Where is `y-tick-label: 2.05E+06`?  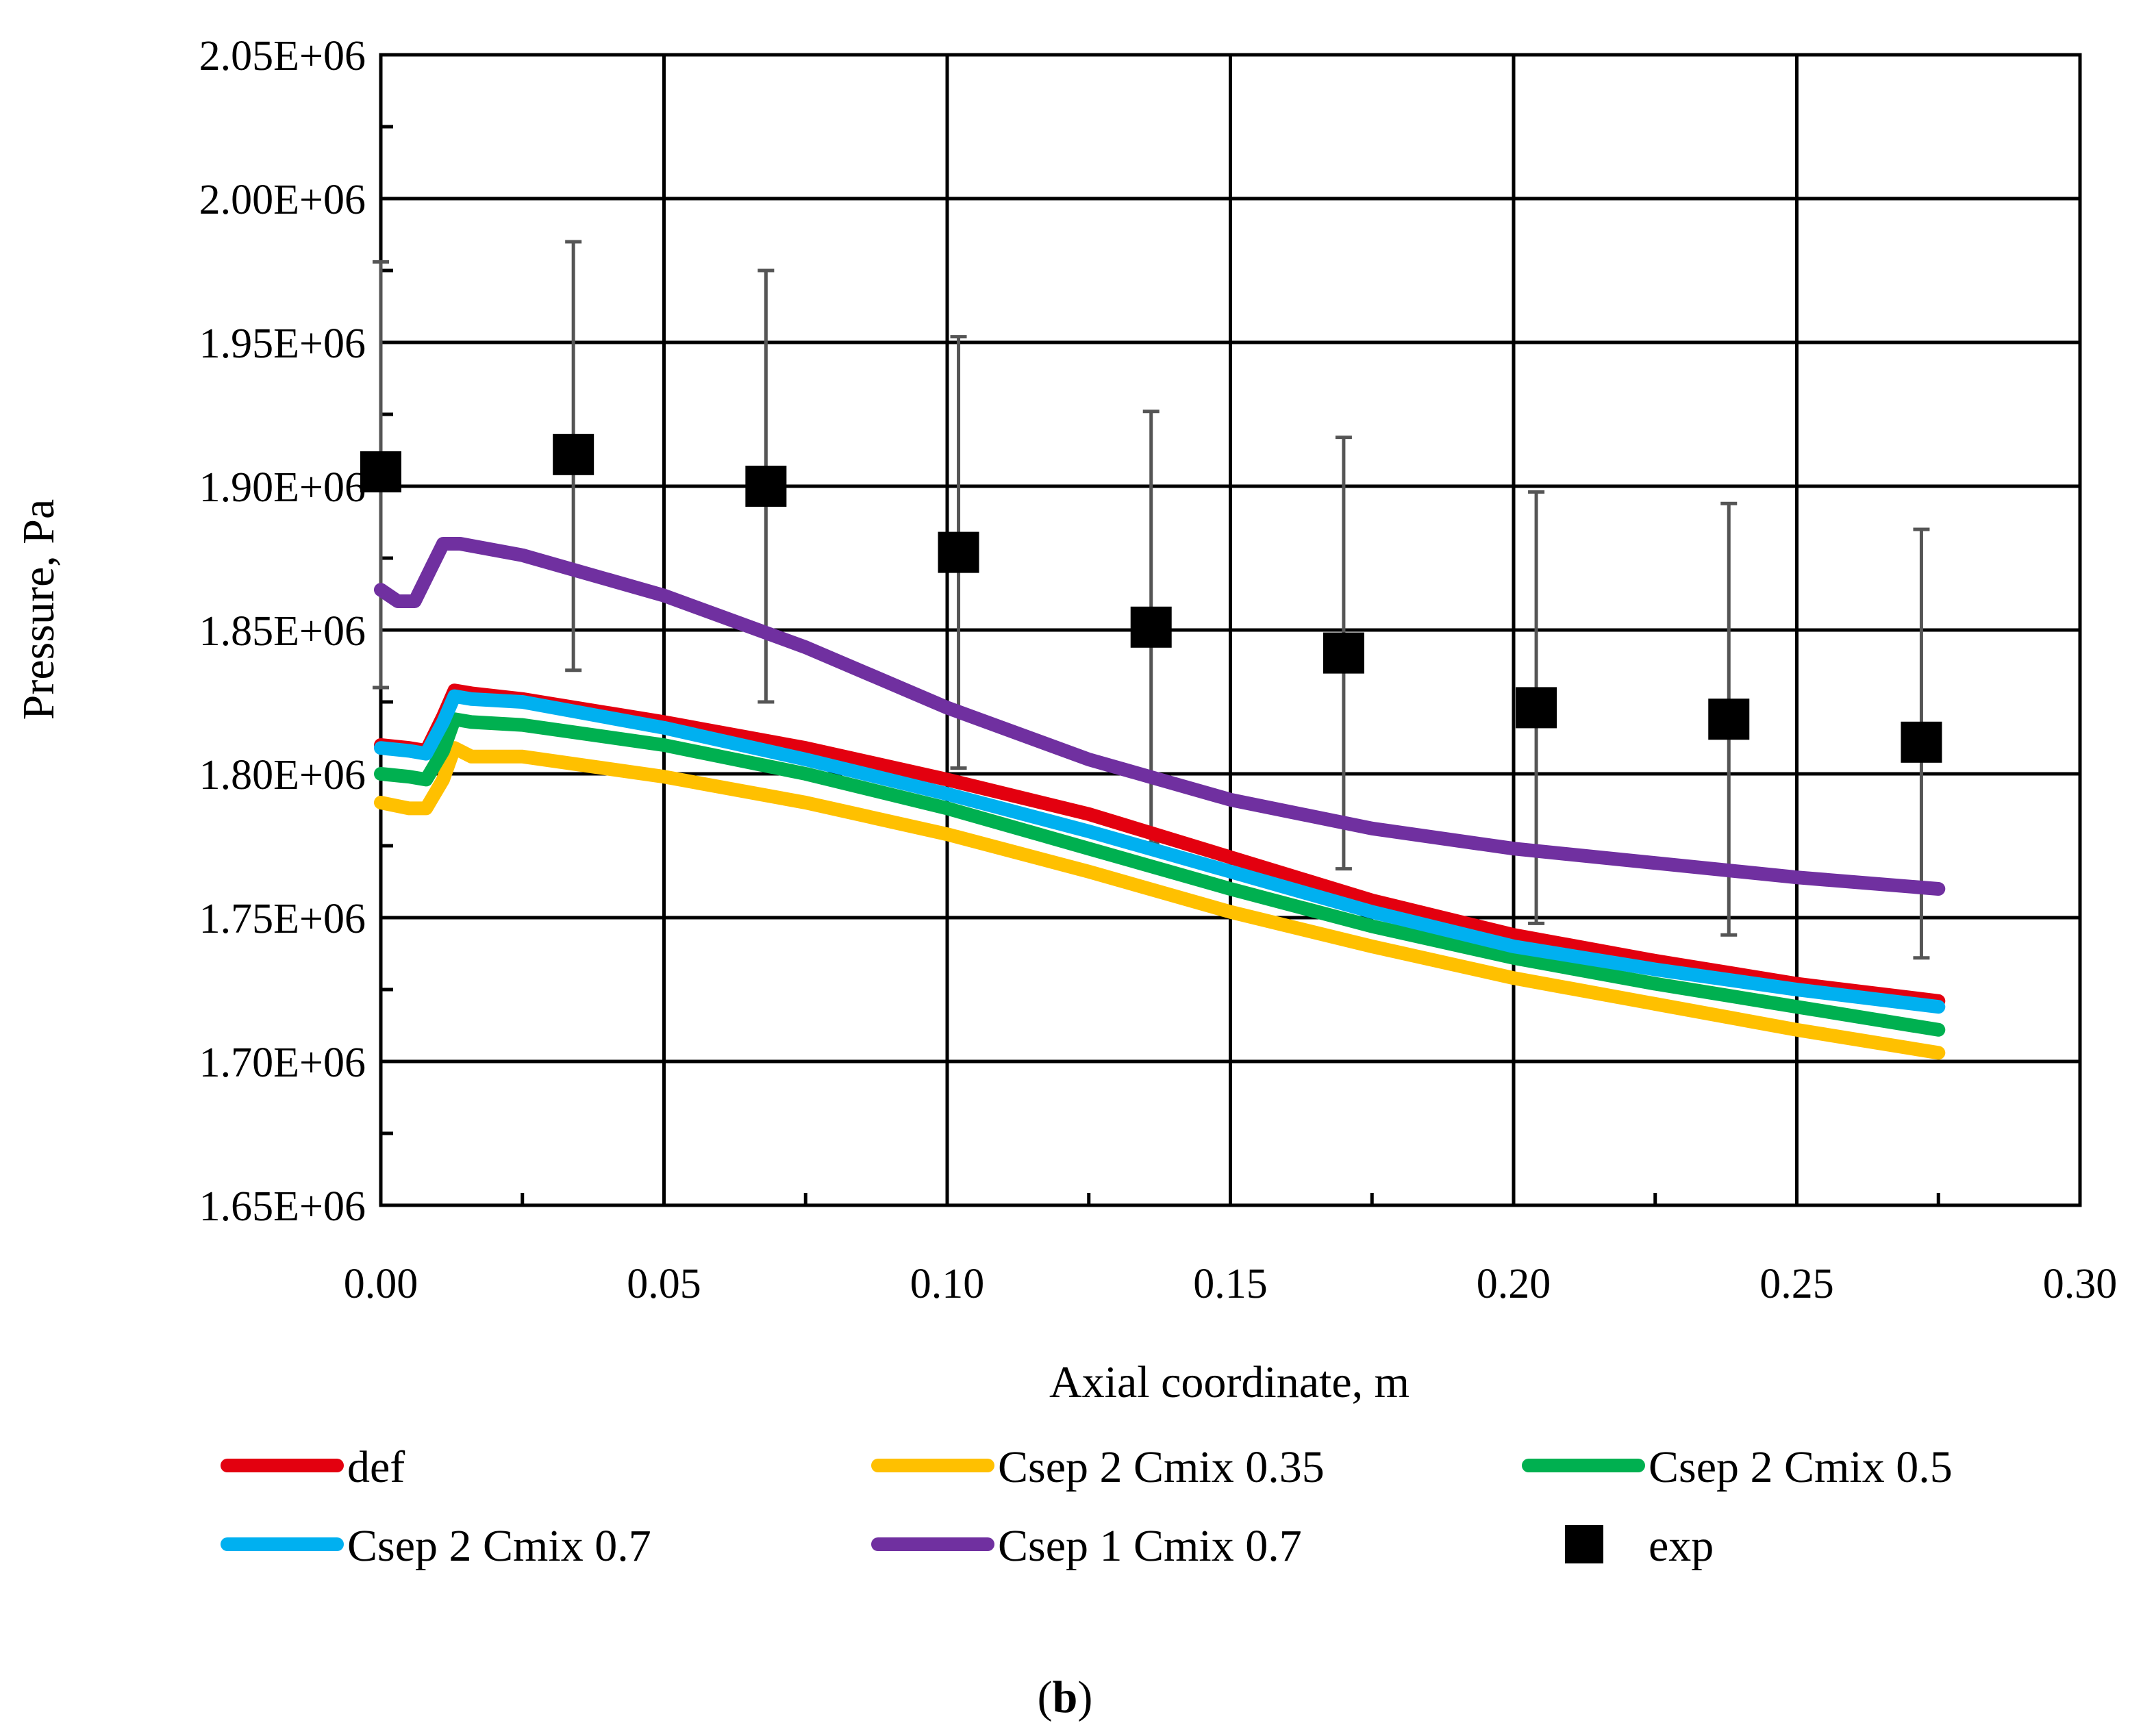 y-tick-label: 2.05E+06 is located at coordinates (282, 56).